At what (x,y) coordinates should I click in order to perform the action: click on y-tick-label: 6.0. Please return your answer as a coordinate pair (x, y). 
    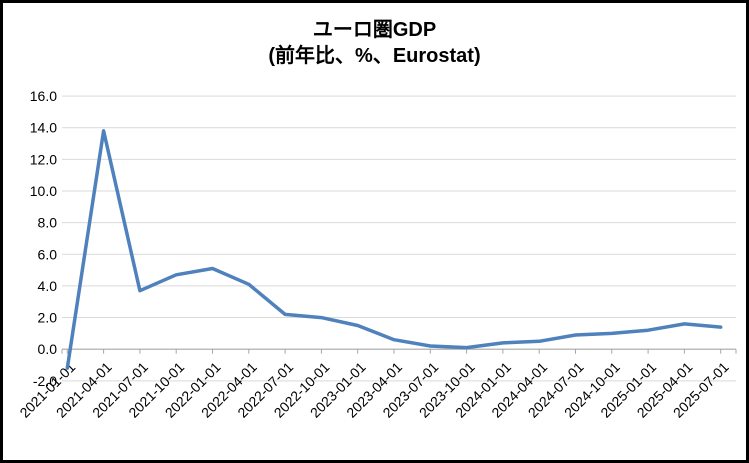
    Looking at the image, I should click on (48, 254).